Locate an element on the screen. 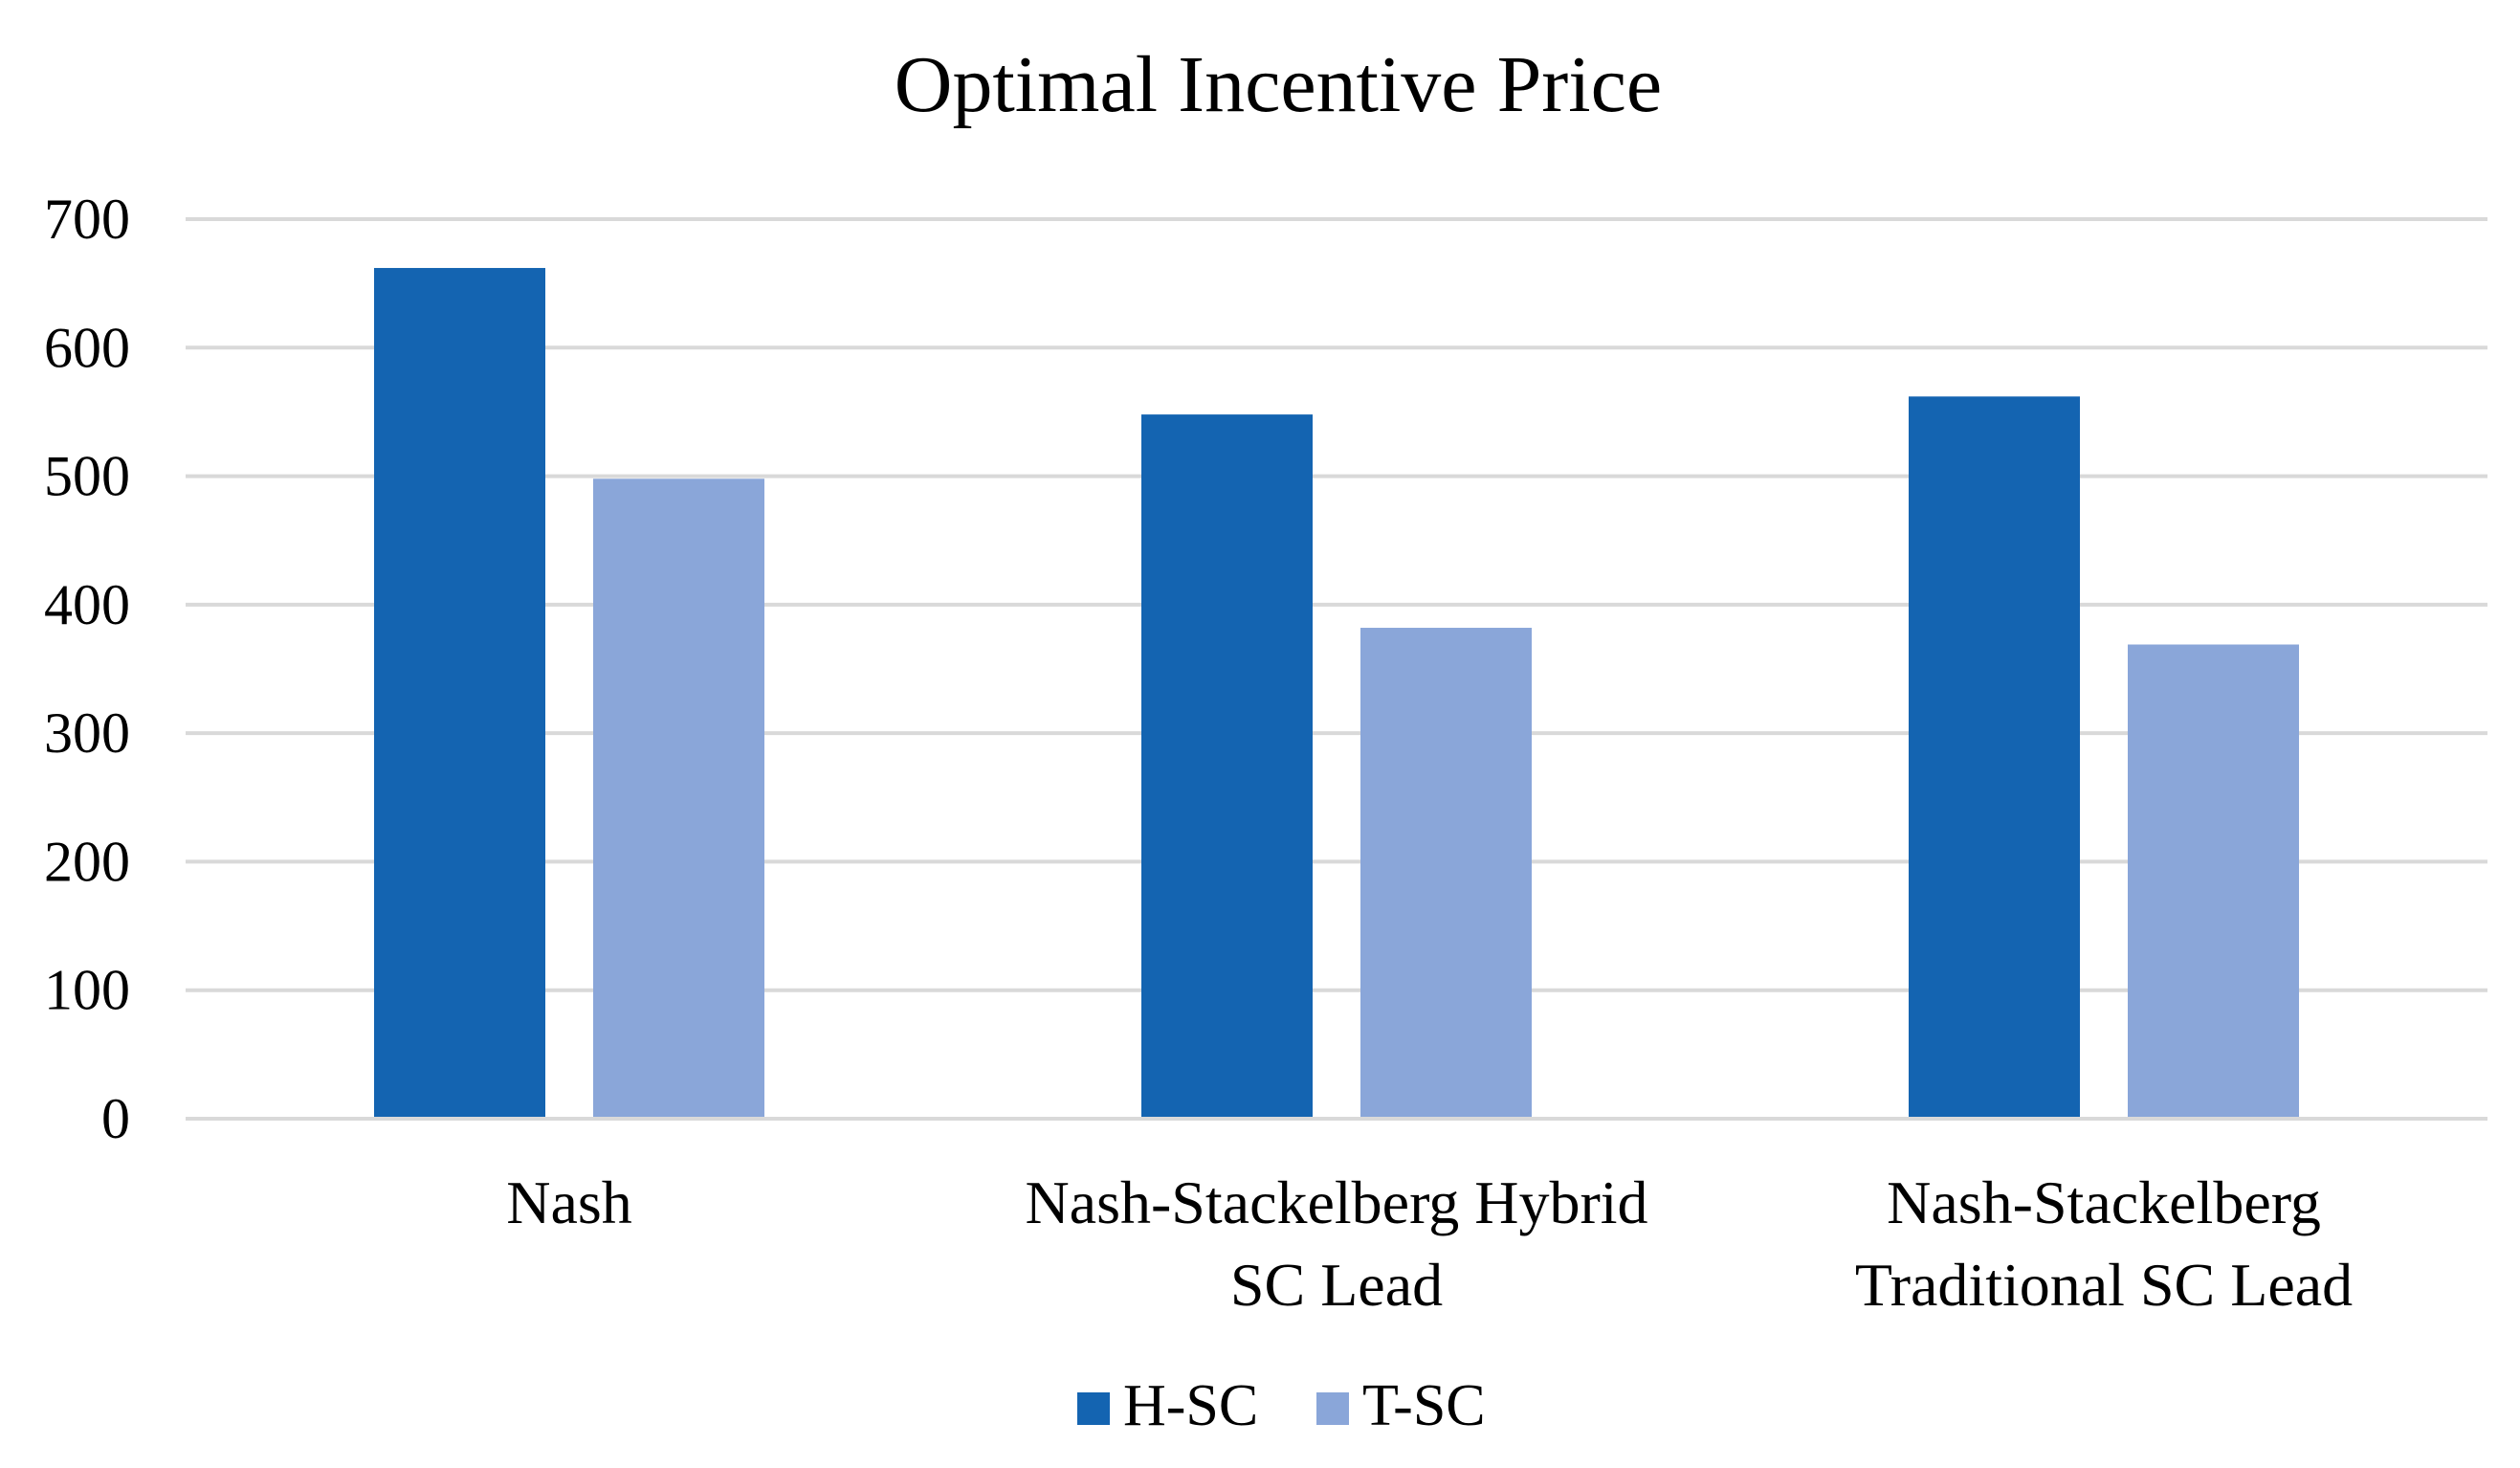  category-label: Nash-Stackelberg Hybrid is located at coordinates (1336, 1202).